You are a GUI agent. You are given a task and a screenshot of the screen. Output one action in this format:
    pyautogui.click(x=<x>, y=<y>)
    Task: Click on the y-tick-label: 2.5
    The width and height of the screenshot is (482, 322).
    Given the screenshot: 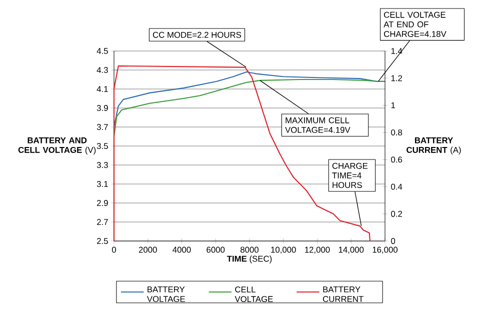 What is the action you would take?
    pyautogui.click(x=102, y=241)
    